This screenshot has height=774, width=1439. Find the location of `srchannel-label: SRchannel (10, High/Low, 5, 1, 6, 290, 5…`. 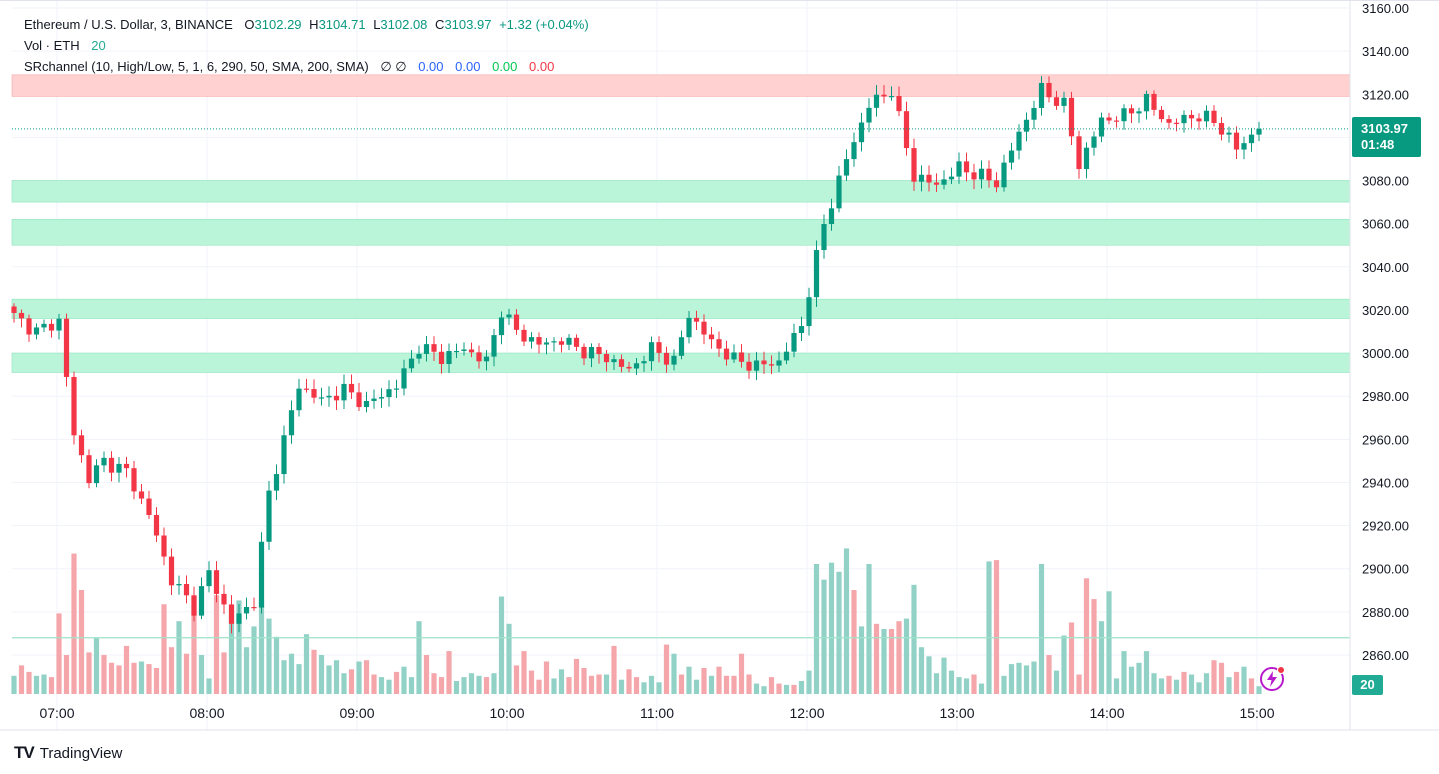

srchannel-label: SRchannel (10, High/Low, 5, 1, 6, 290, 5… is located at coordinates (196, 66).